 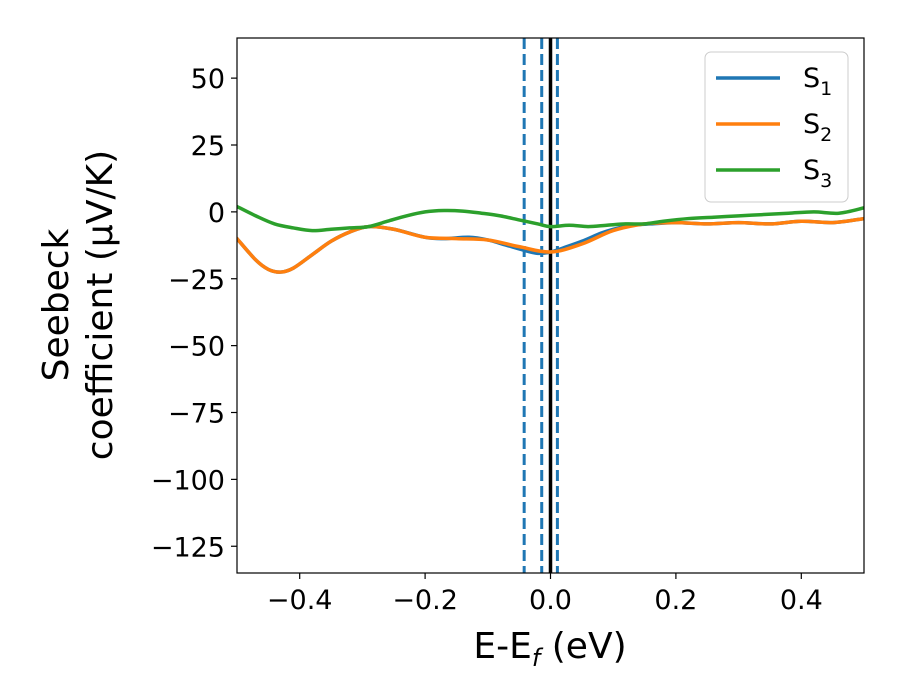 I want to click on y-tick-label: −75, so click(x=196, y=414).